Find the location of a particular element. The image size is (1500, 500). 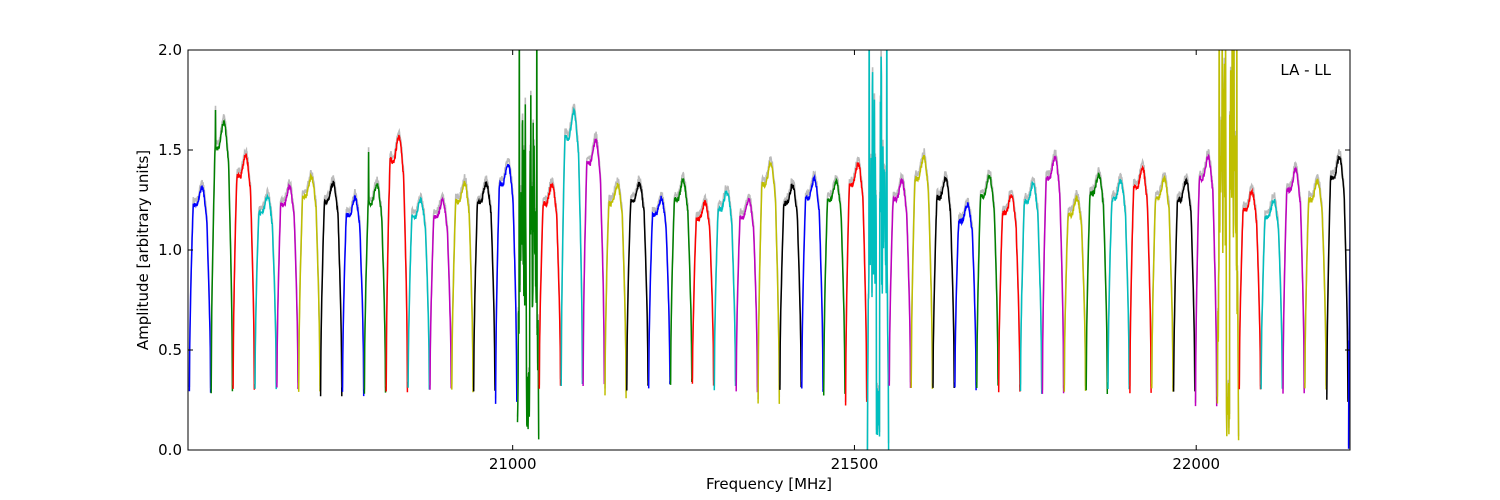

y-tick-label: 1.0 is located at coordinates (170, 250).